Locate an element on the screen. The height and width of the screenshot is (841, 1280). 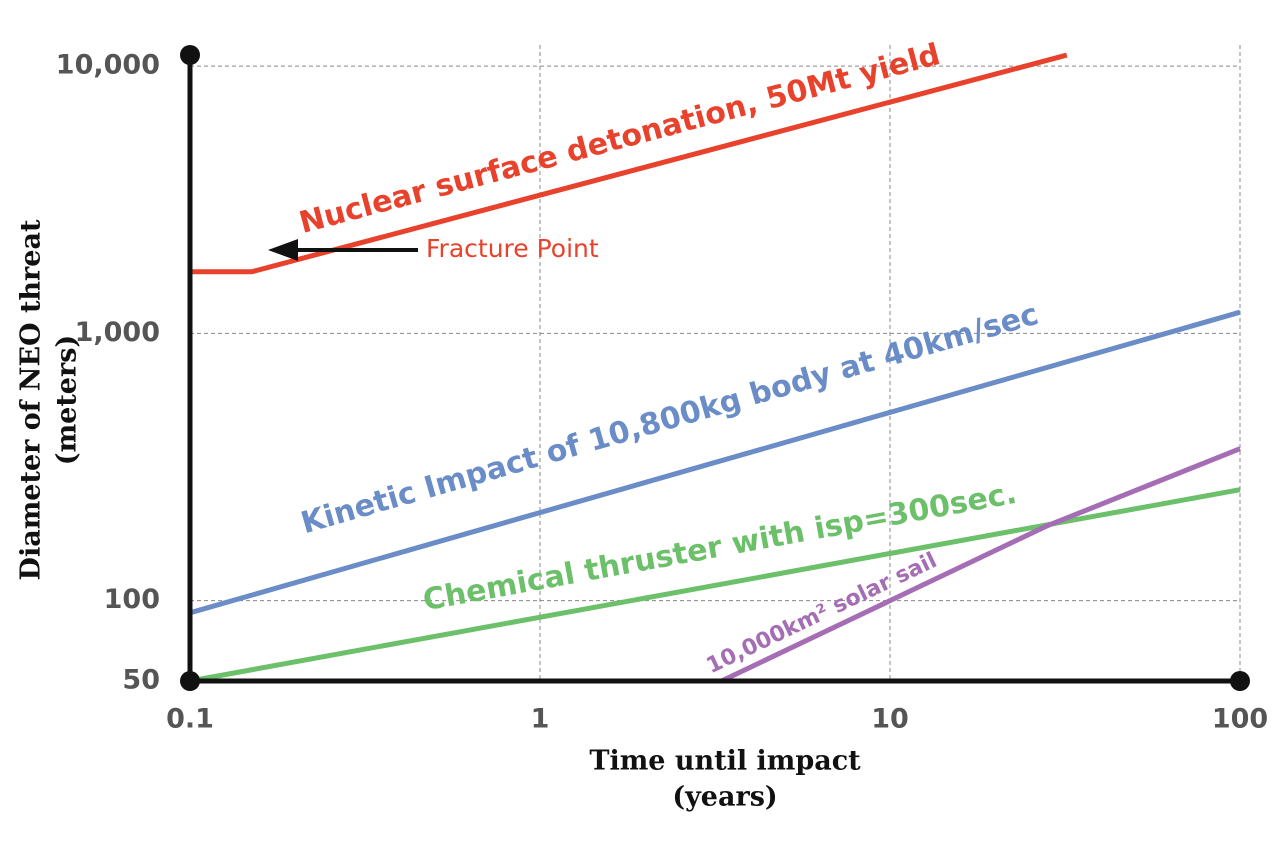
y-axis-title: Diameter of NEO threat is located at coordinates (31, 399).